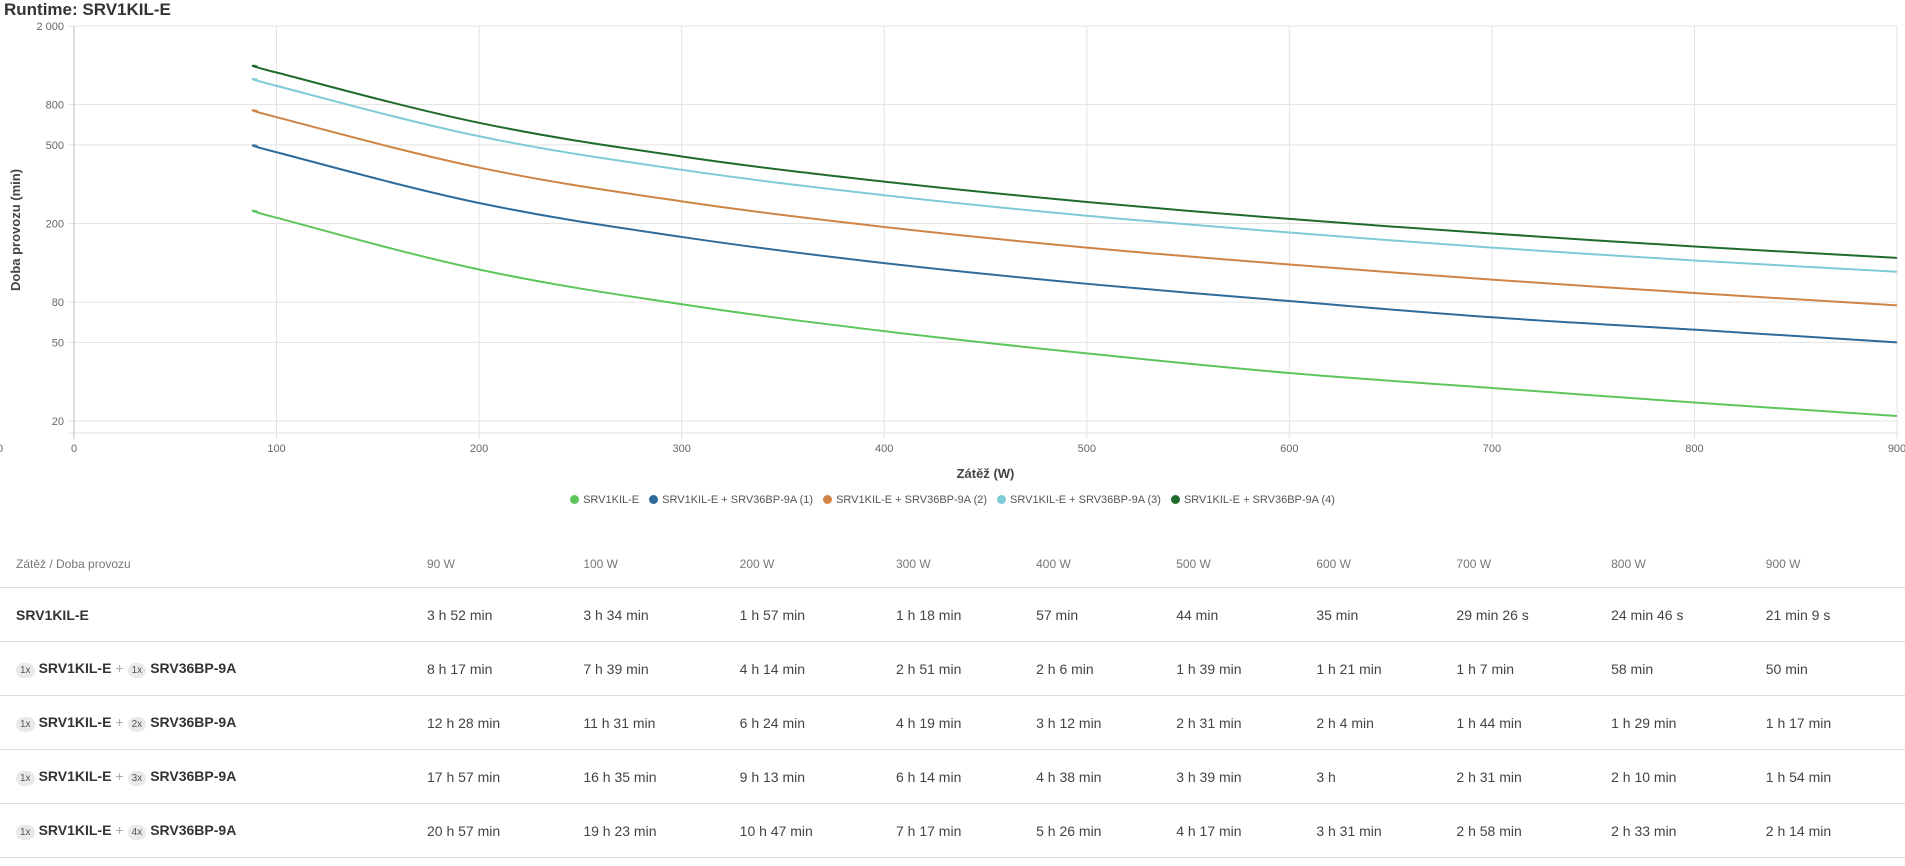 Image resolution: width=1905 pixels, height=866 pixels. I want to click on x-tick-label: 0, so click(74, 449).